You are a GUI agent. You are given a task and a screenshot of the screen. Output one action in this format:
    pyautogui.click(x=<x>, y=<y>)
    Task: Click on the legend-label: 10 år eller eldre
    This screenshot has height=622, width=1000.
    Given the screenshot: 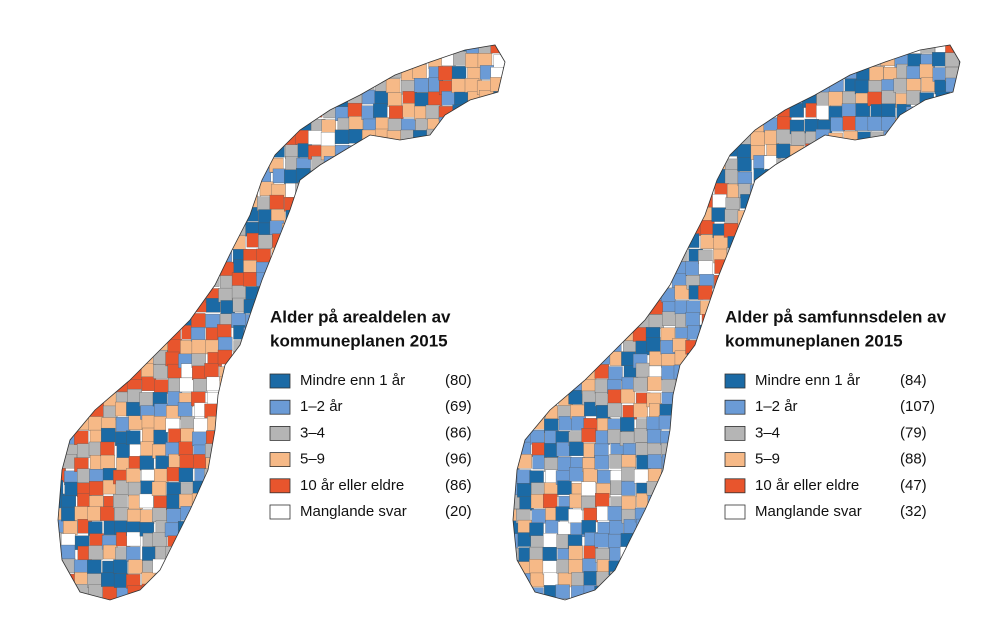 What is the action you would take?
    pyautogui.click(x=807, y=485)
    